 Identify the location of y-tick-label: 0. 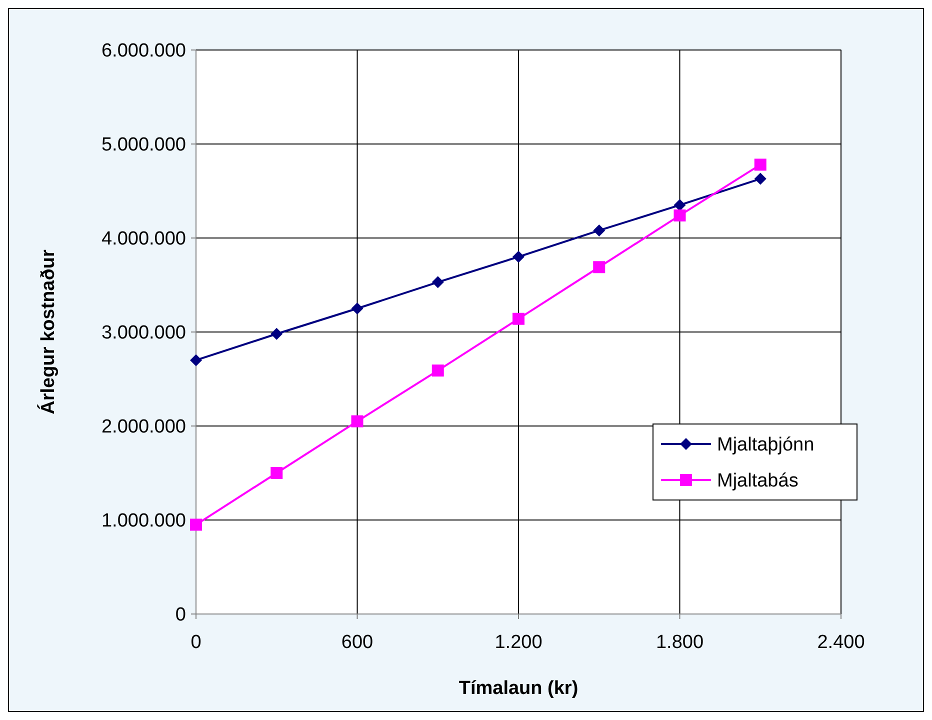
(180, 615).